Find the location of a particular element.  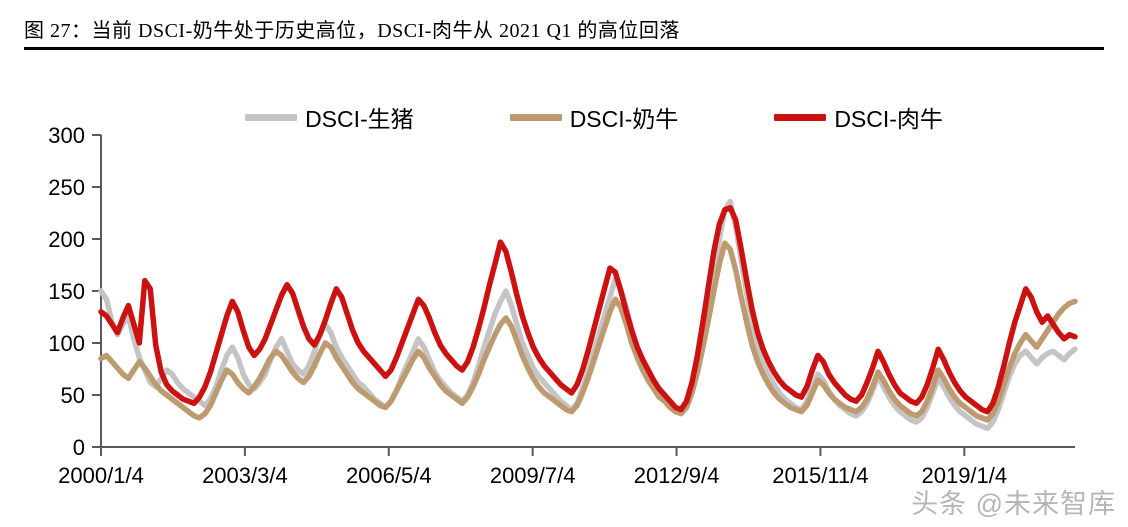

y-axis-tick-label: 100 is located at coordinates (66, 343).